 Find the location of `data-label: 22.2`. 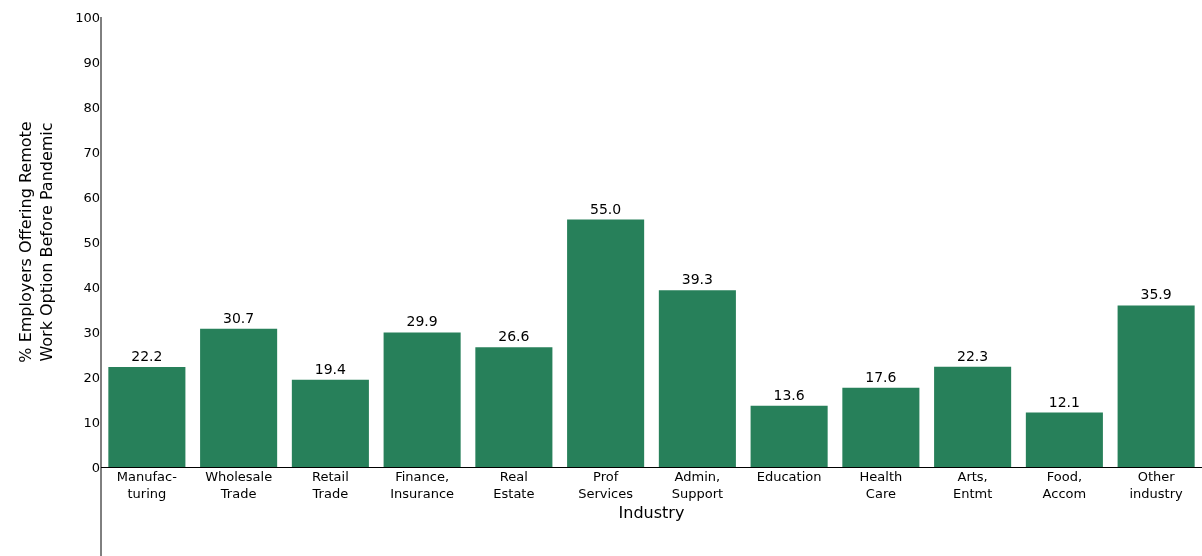

data-label: 22.2 is located at coordinates (147, 356).